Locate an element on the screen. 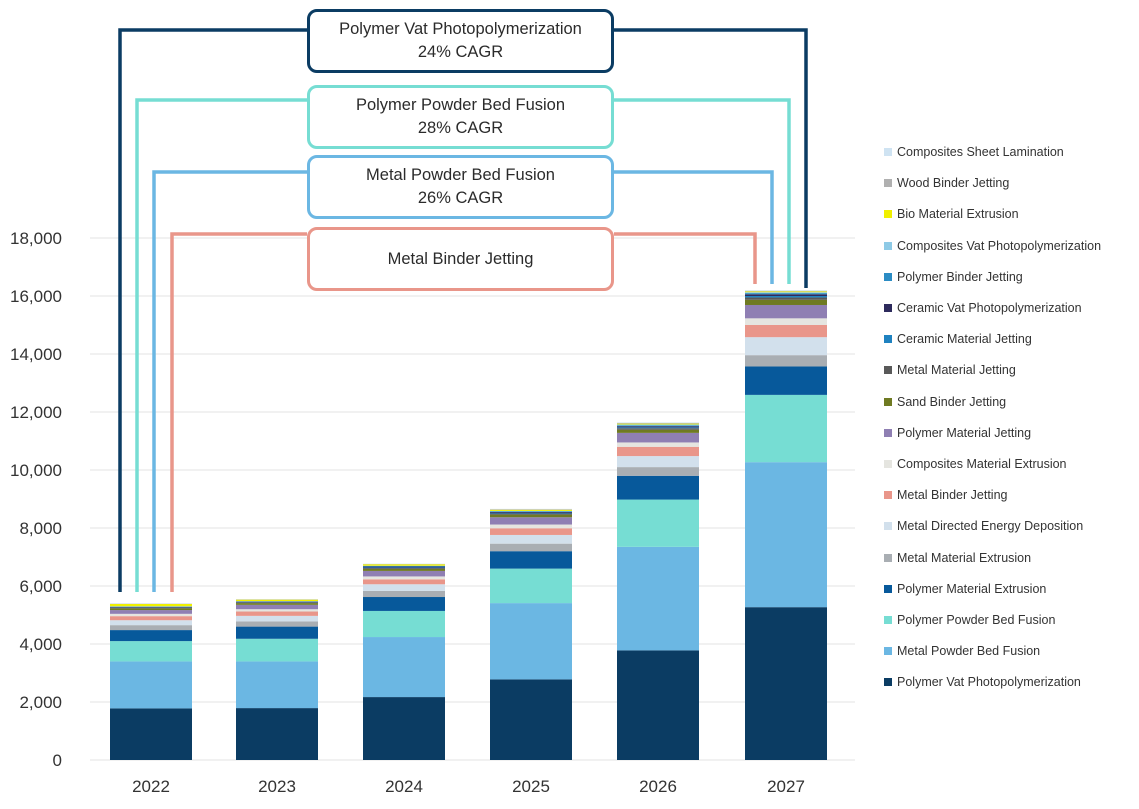 Image resolution: width=1139 pixels, height=809 pixels. legend-label: Ceramic Vat Photopolymerization is located at coordinates (989, 308).